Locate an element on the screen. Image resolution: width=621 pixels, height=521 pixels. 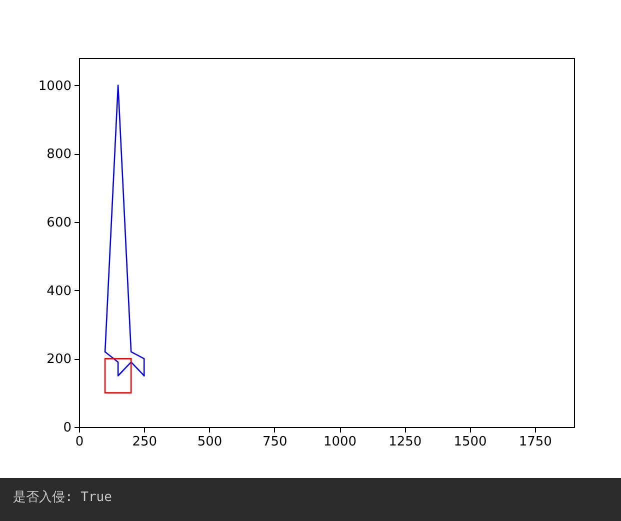
y-tick-label: 400 is located at coordinates (59, 291).